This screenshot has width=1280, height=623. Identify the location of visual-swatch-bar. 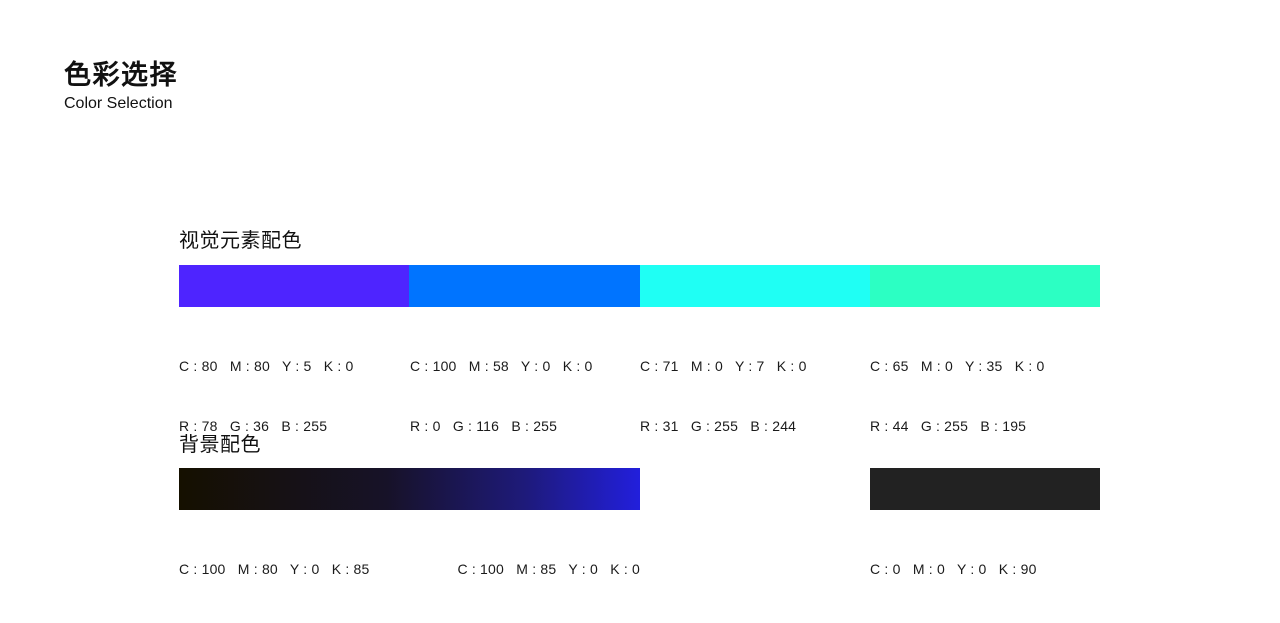
(639, 286).